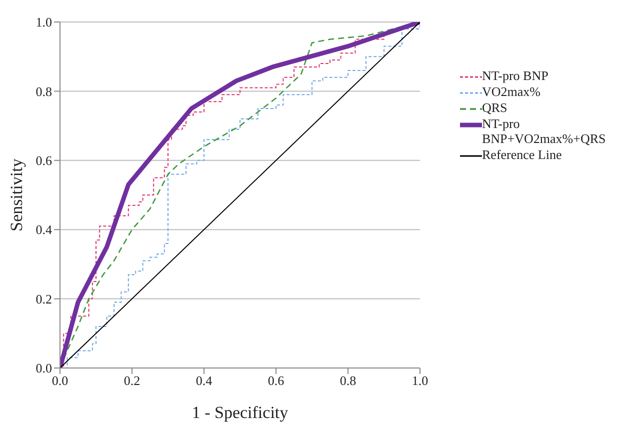 The width and height of the screenshot is (635, 438). What do you see at coordinates (512, 91) in the screenshot?
I see `legend-label: VO2max%` at bounding box center [512, 91].